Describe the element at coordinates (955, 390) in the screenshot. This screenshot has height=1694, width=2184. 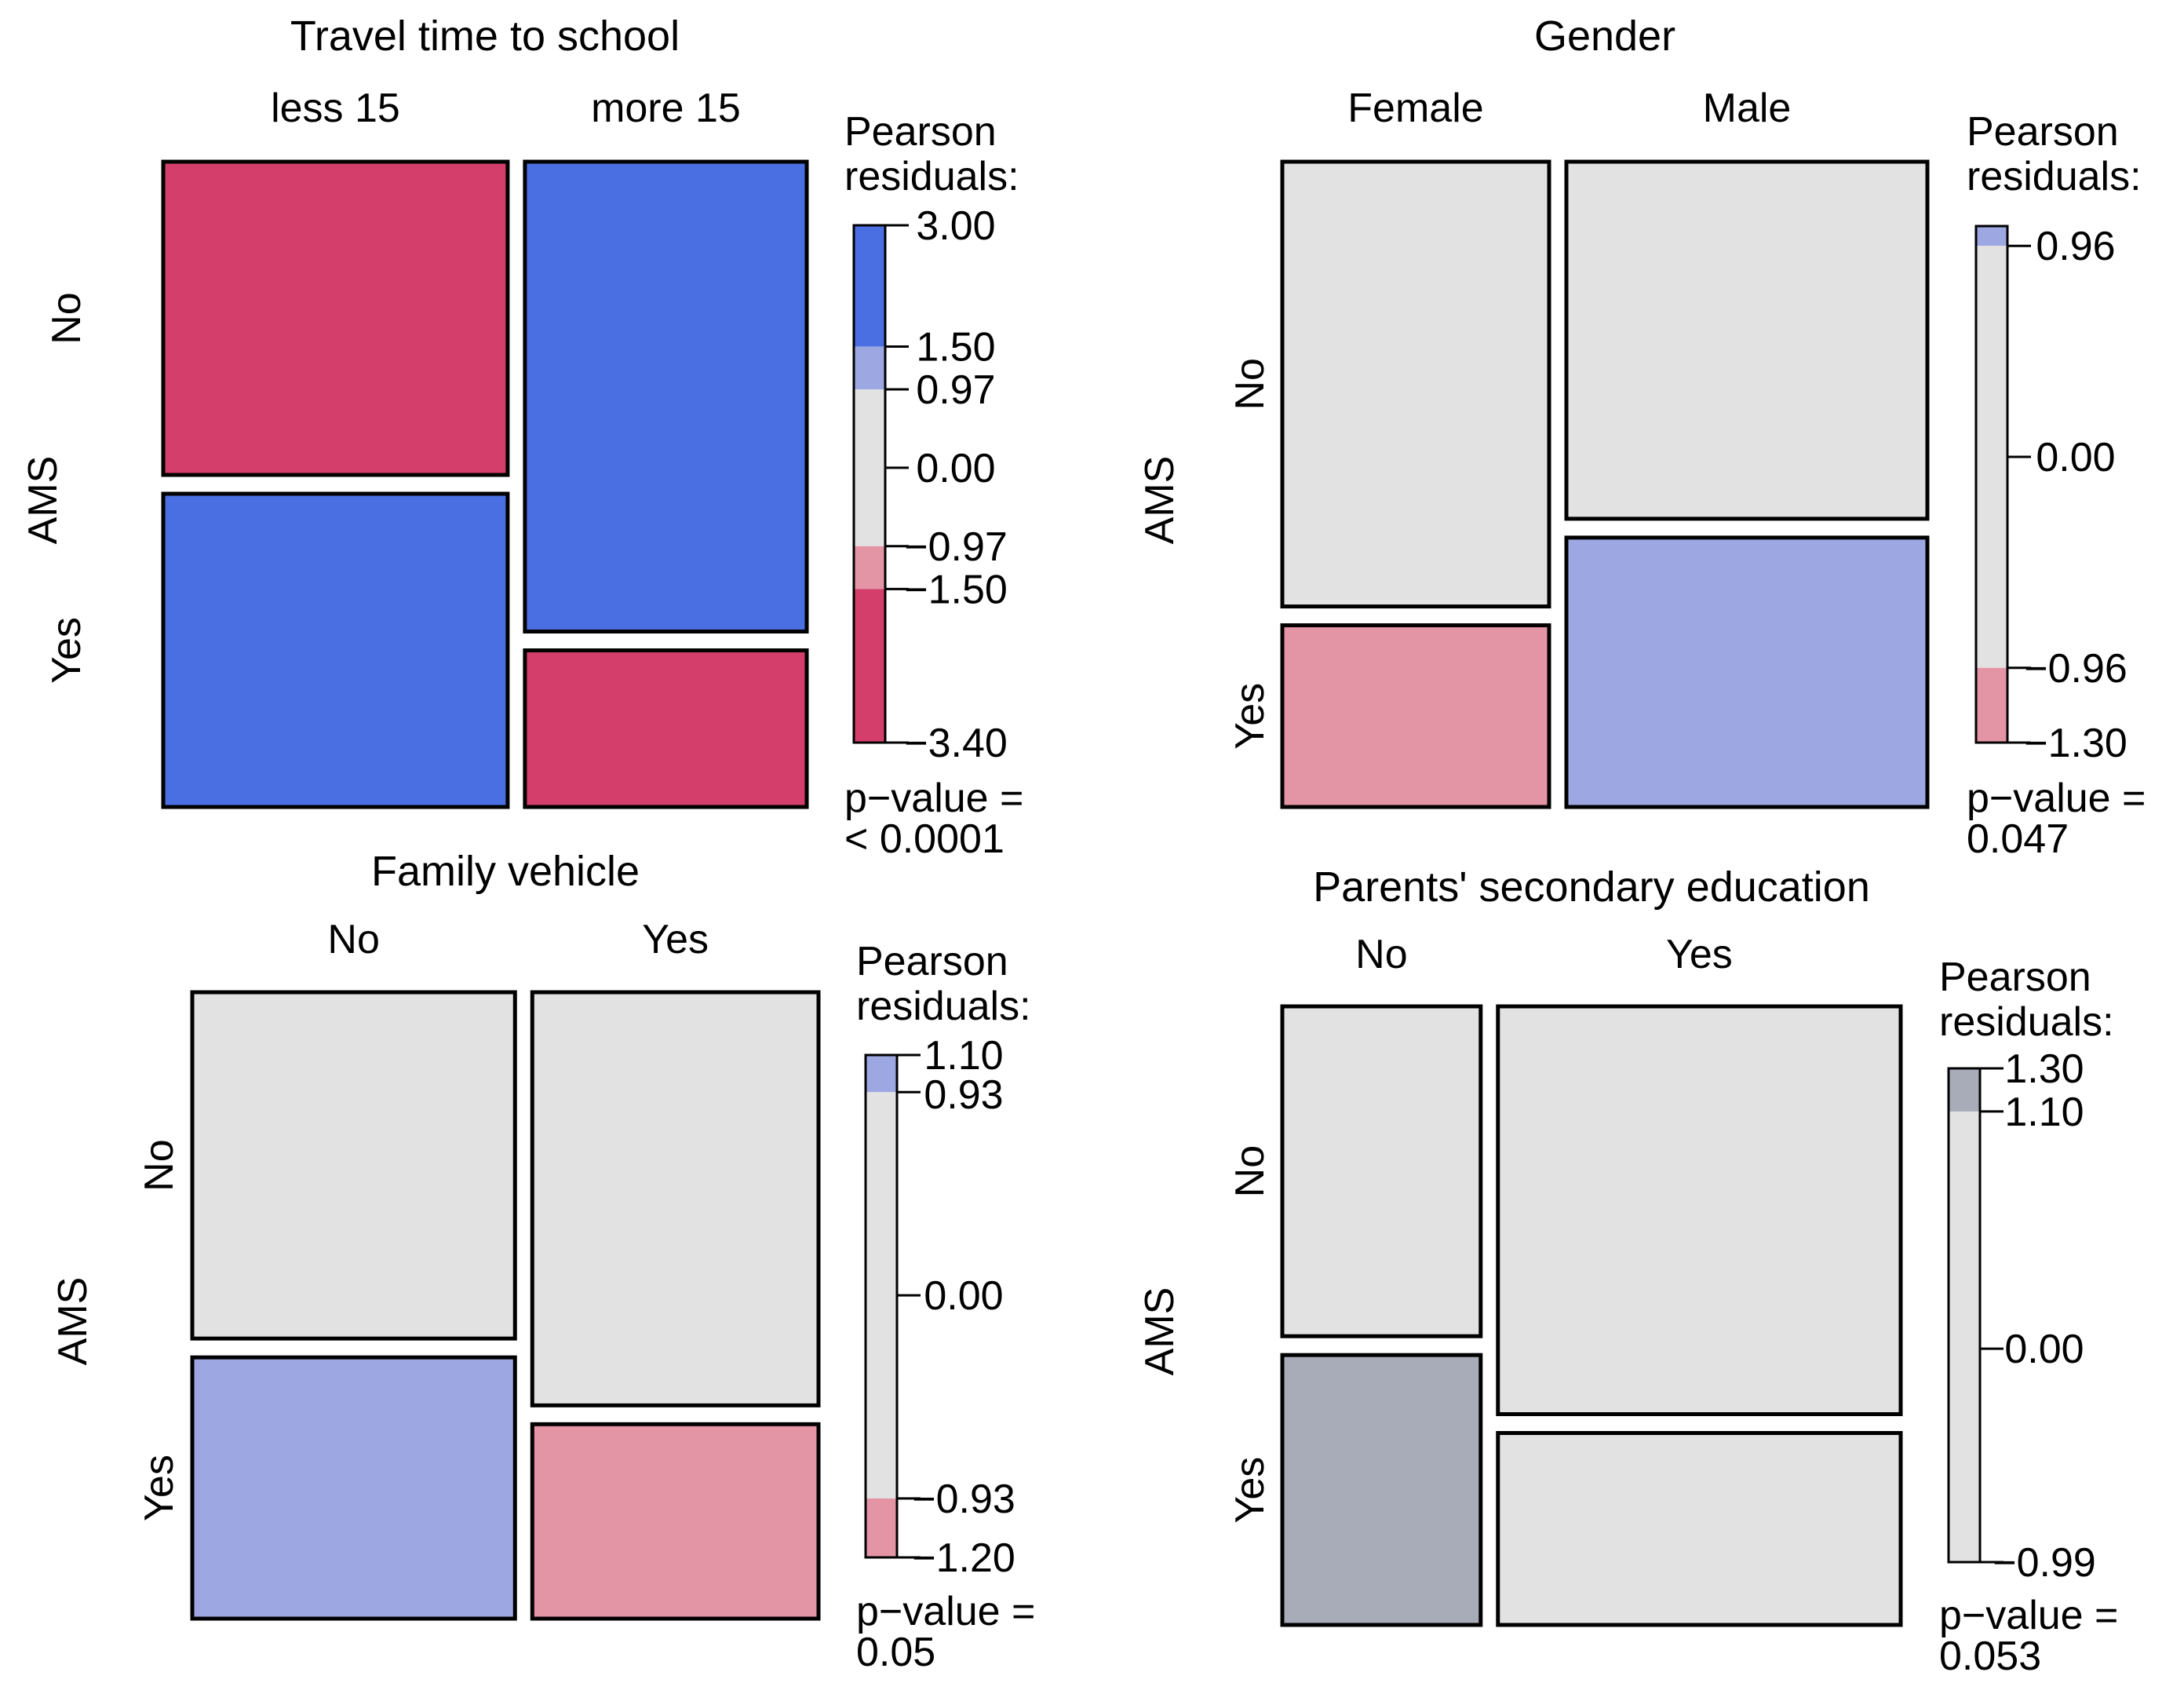
I see `legend-tick-label: 0.97` at that location.